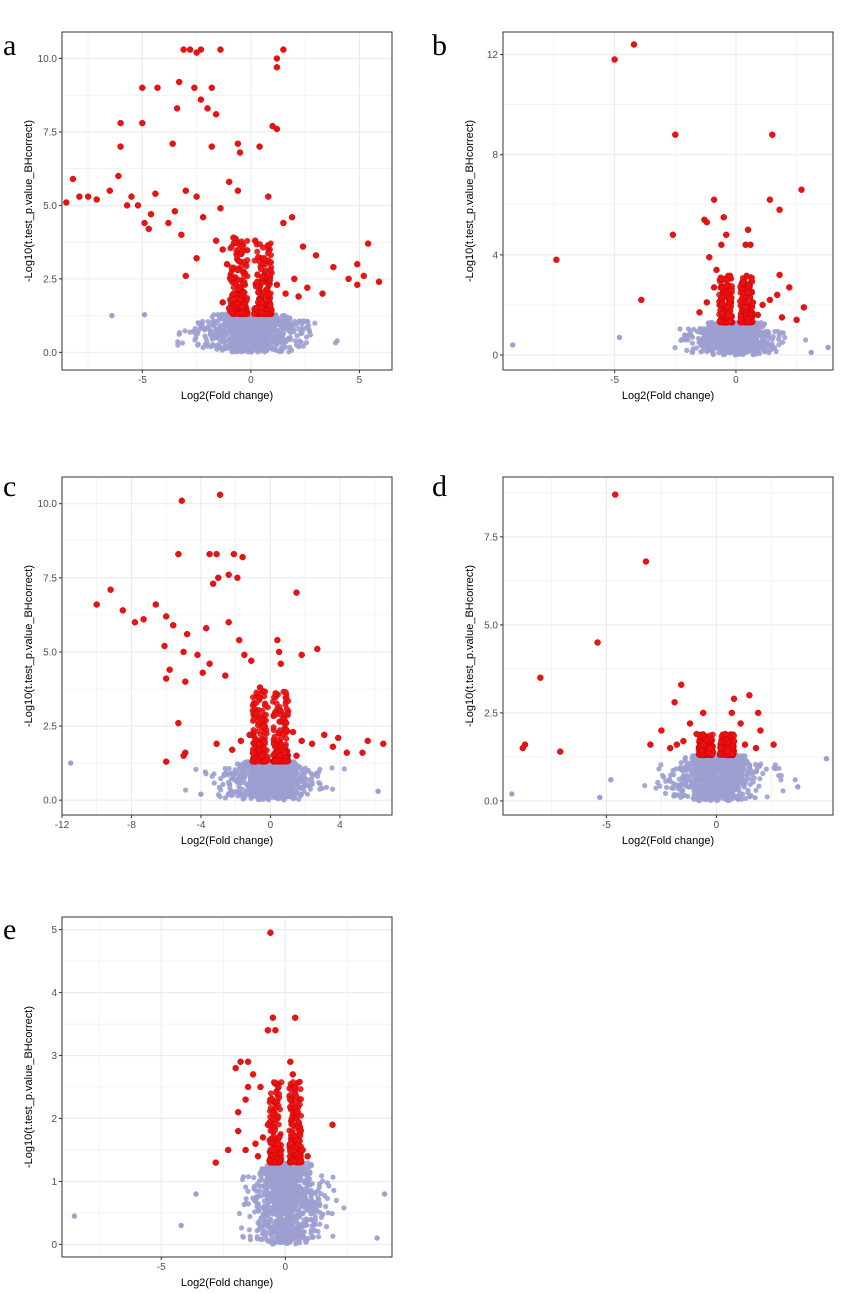 Image resolution: width=843 pixels, height=1294 pixels. What do you see at coordinates (614, 380) in the screenshot?
I see `x-tick-label: -5` at bounding box center [614, 380].